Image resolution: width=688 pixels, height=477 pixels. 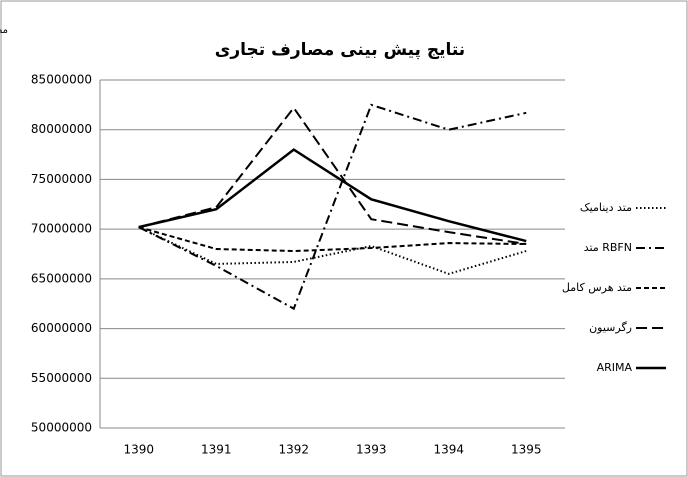 What do you see at coordinates (608, 247) in the screenshot?
I see `legend-label: متد RBFN` at bounding box center [608, 247].